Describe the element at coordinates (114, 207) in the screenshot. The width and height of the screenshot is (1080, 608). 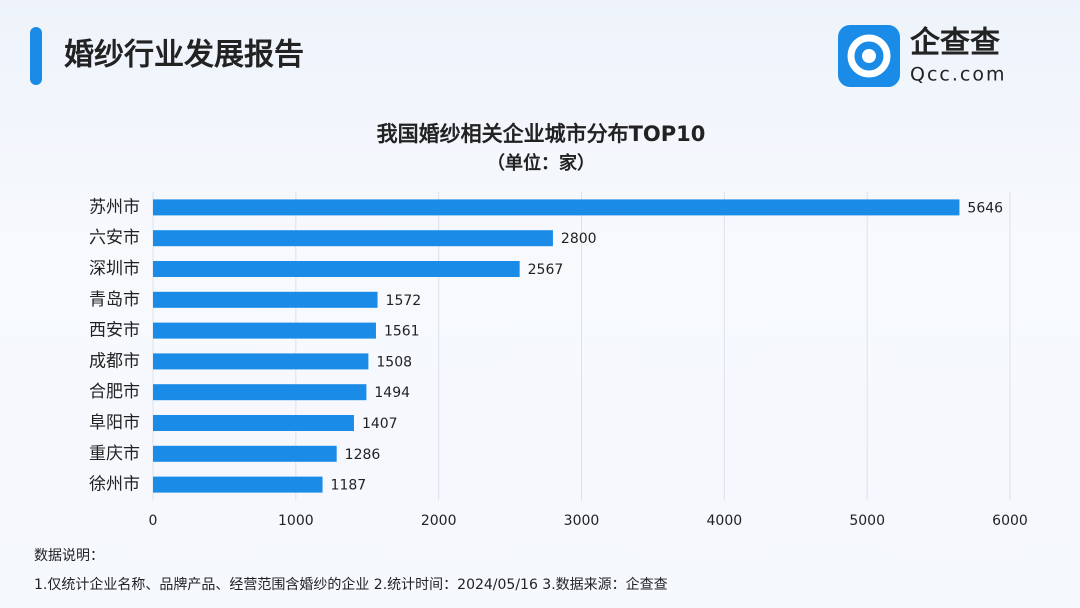
I see `y-tick-label: 苏州市` at that location.